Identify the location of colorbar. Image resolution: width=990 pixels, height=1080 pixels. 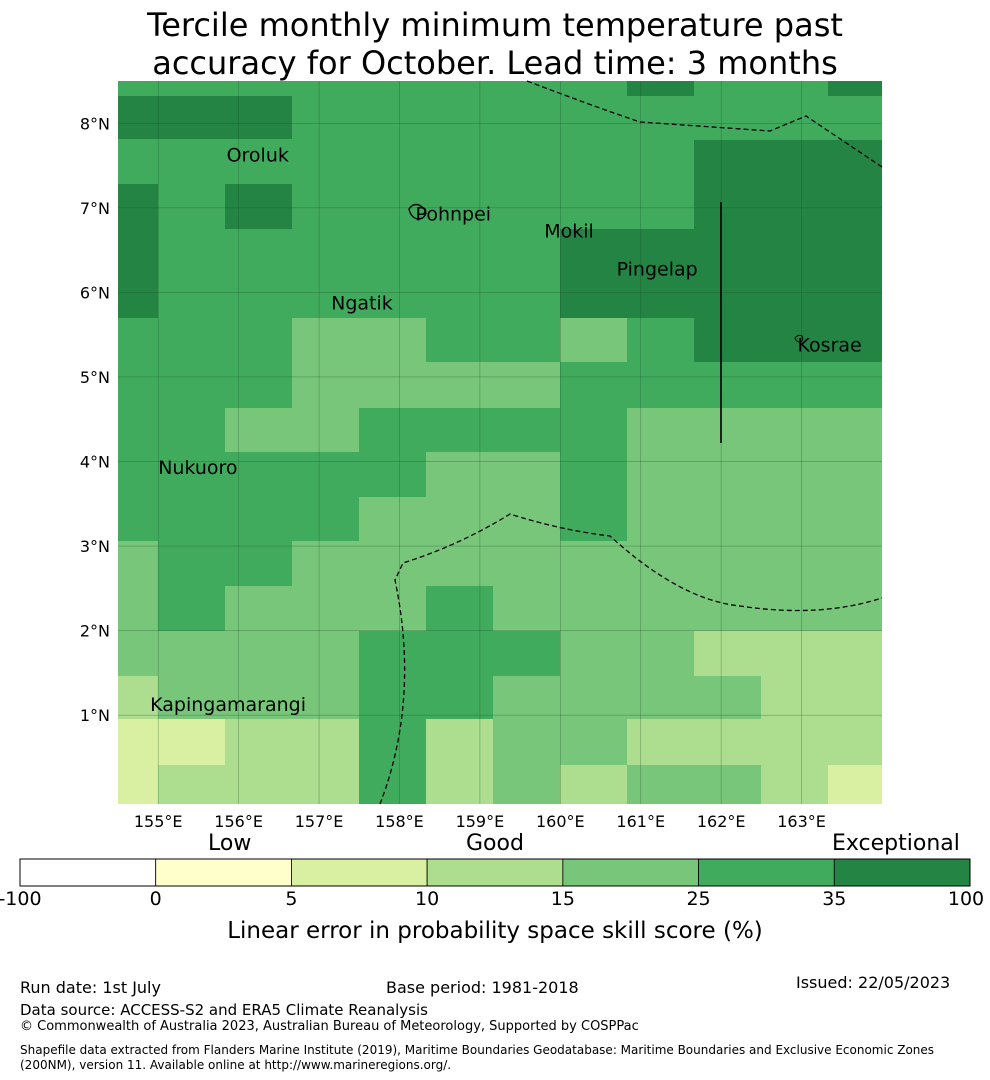
(495, 872).